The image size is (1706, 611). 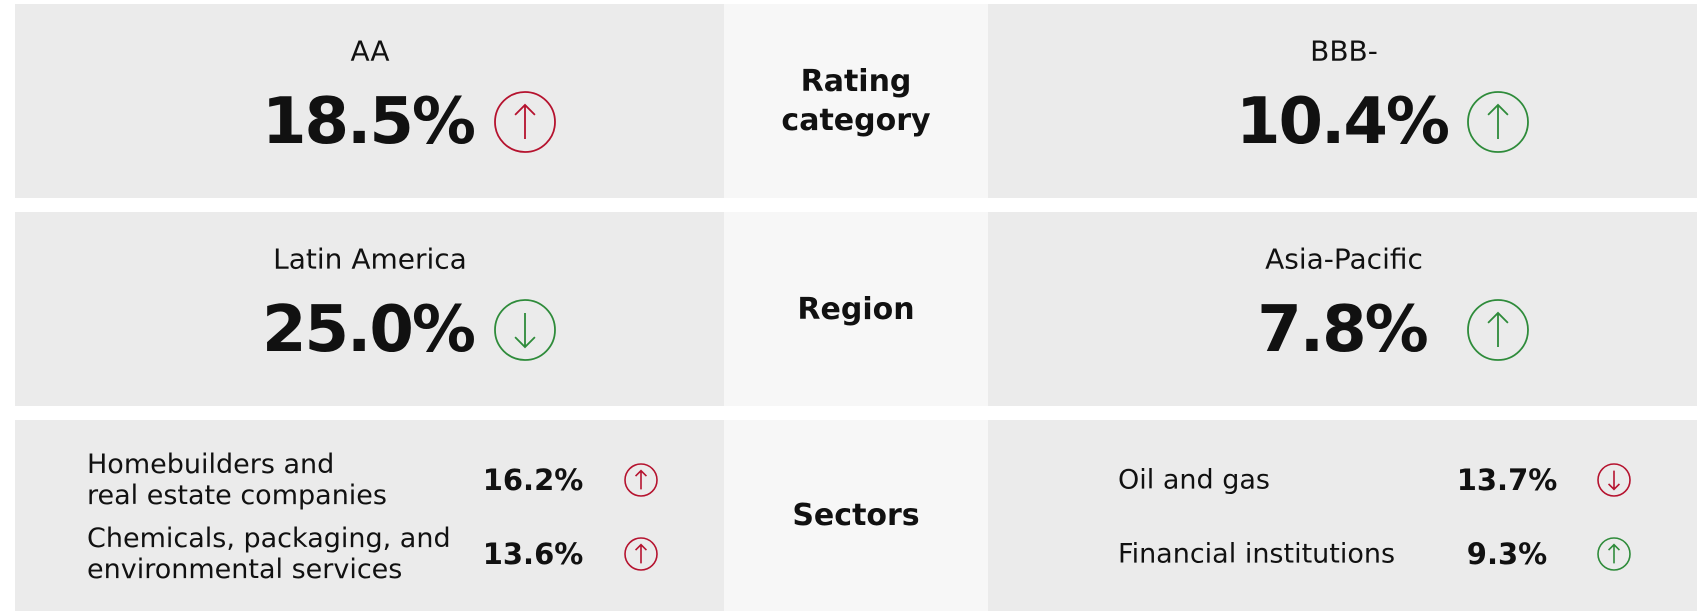 I want to click on row-category: Rating category, so click(x=856, y=101).